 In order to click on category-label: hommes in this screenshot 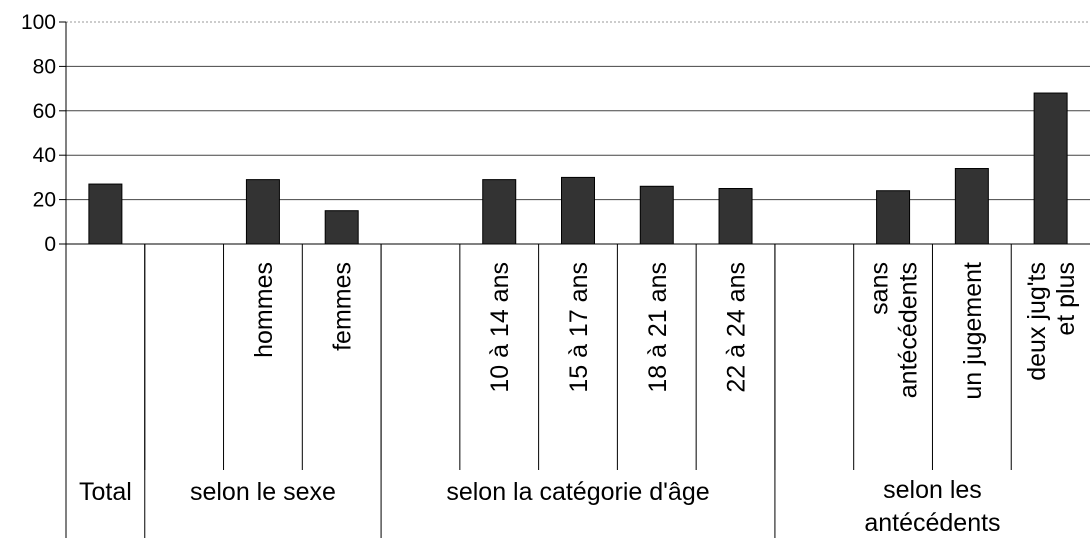, I will do `click(264, 310)`.